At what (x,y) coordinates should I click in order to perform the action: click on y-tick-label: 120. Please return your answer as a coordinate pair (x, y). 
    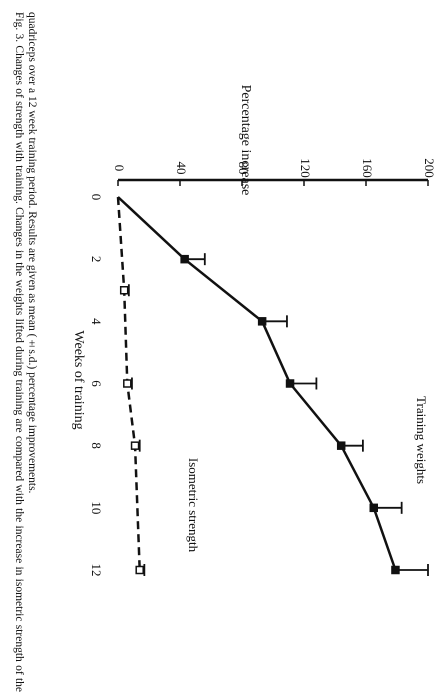
    Looking at the image, I should click on (305, 168).